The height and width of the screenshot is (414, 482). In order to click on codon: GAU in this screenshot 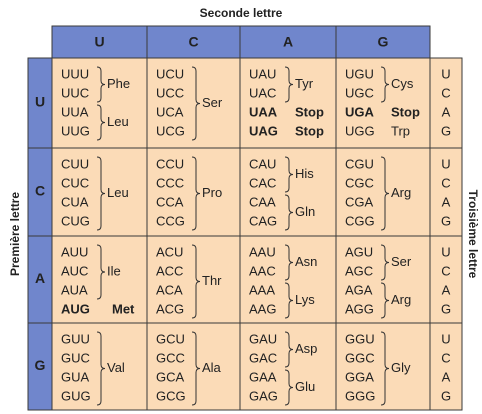, I will do `click(263, 338)`.